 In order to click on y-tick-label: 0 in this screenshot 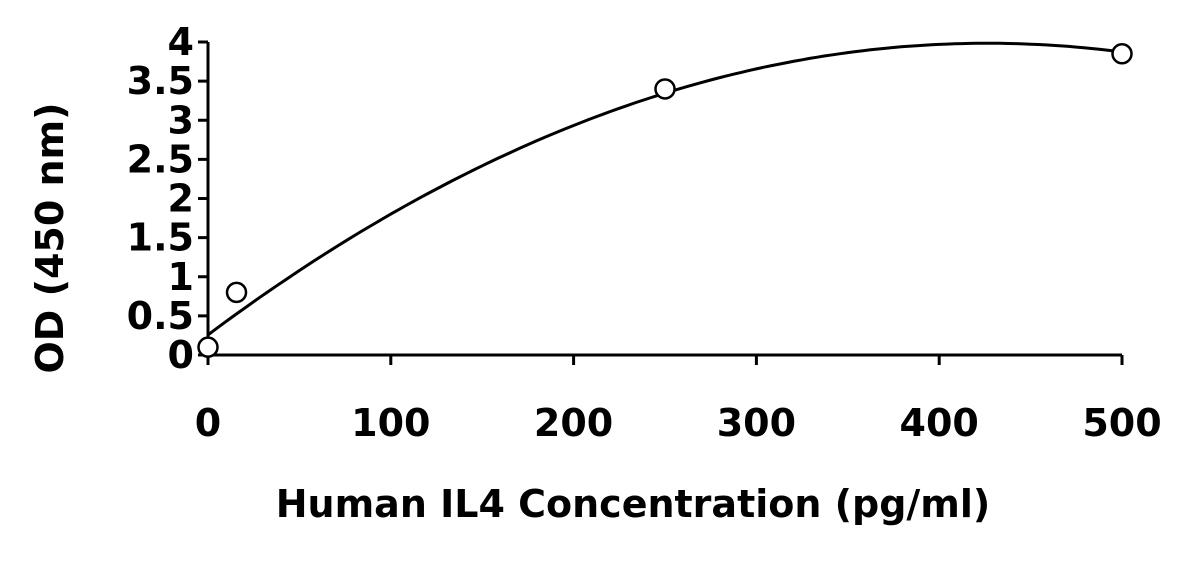, I will do `click(181, 355)`.